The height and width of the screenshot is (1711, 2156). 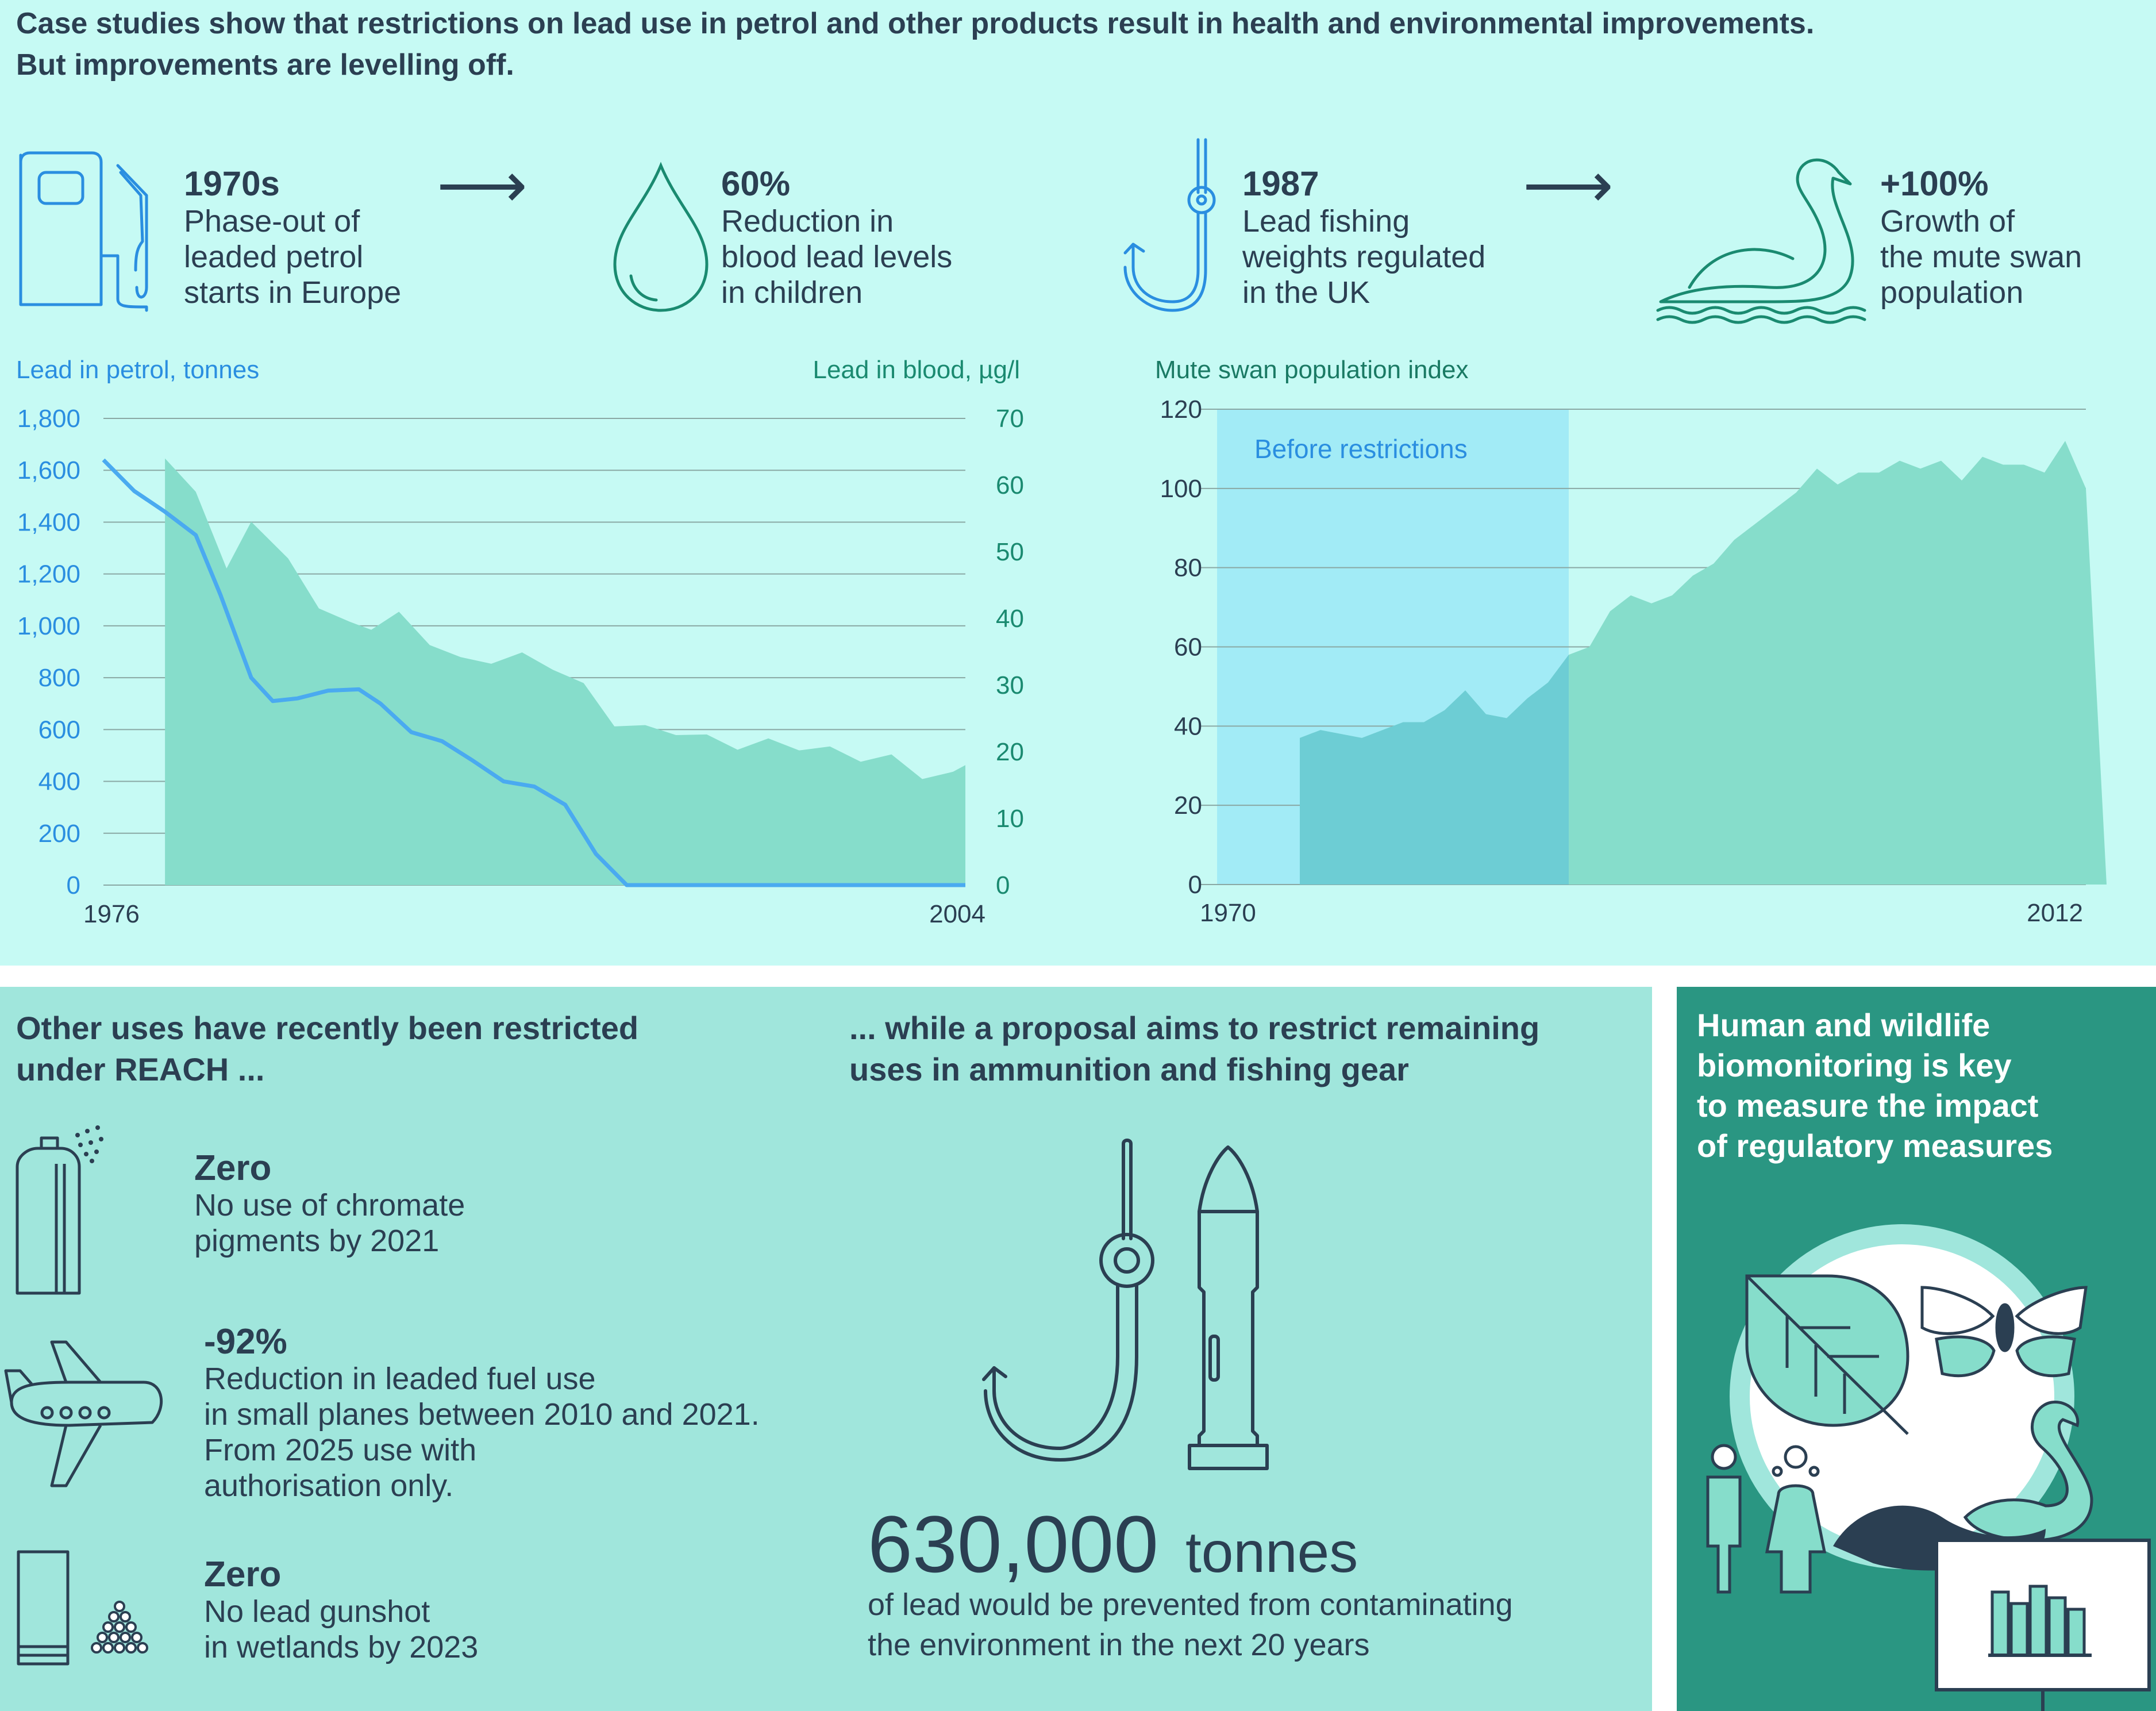 What do you see at coordinates (792, 292) in the screenshot?
I see `fact-line: in children` at bounding box center [792, 292].